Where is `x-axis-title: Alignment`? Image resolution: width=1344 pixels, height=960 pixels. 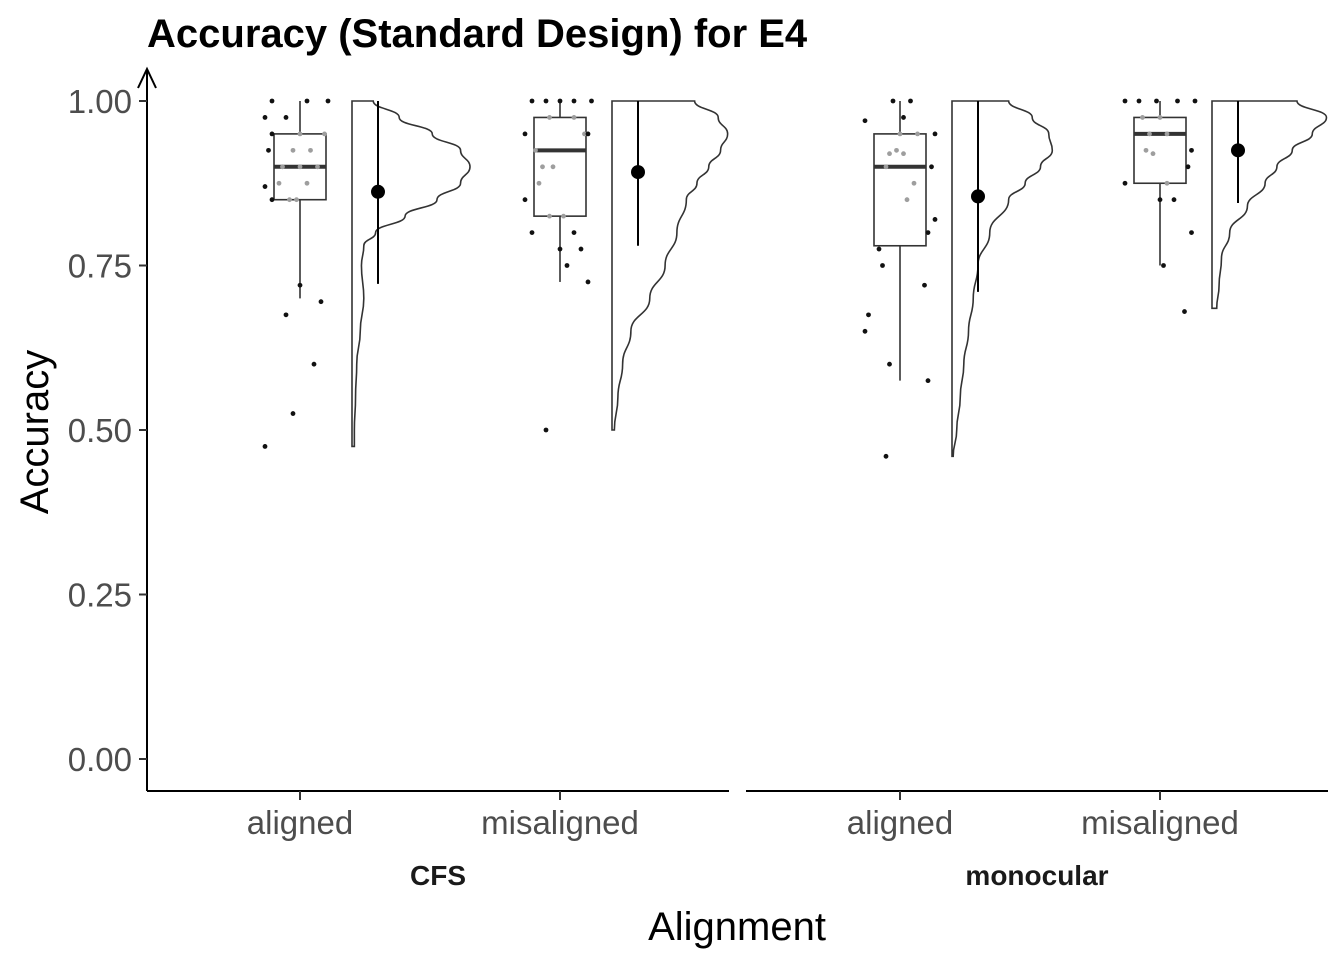 x-axis-title: Alignment is located at coordinates (737, 927).